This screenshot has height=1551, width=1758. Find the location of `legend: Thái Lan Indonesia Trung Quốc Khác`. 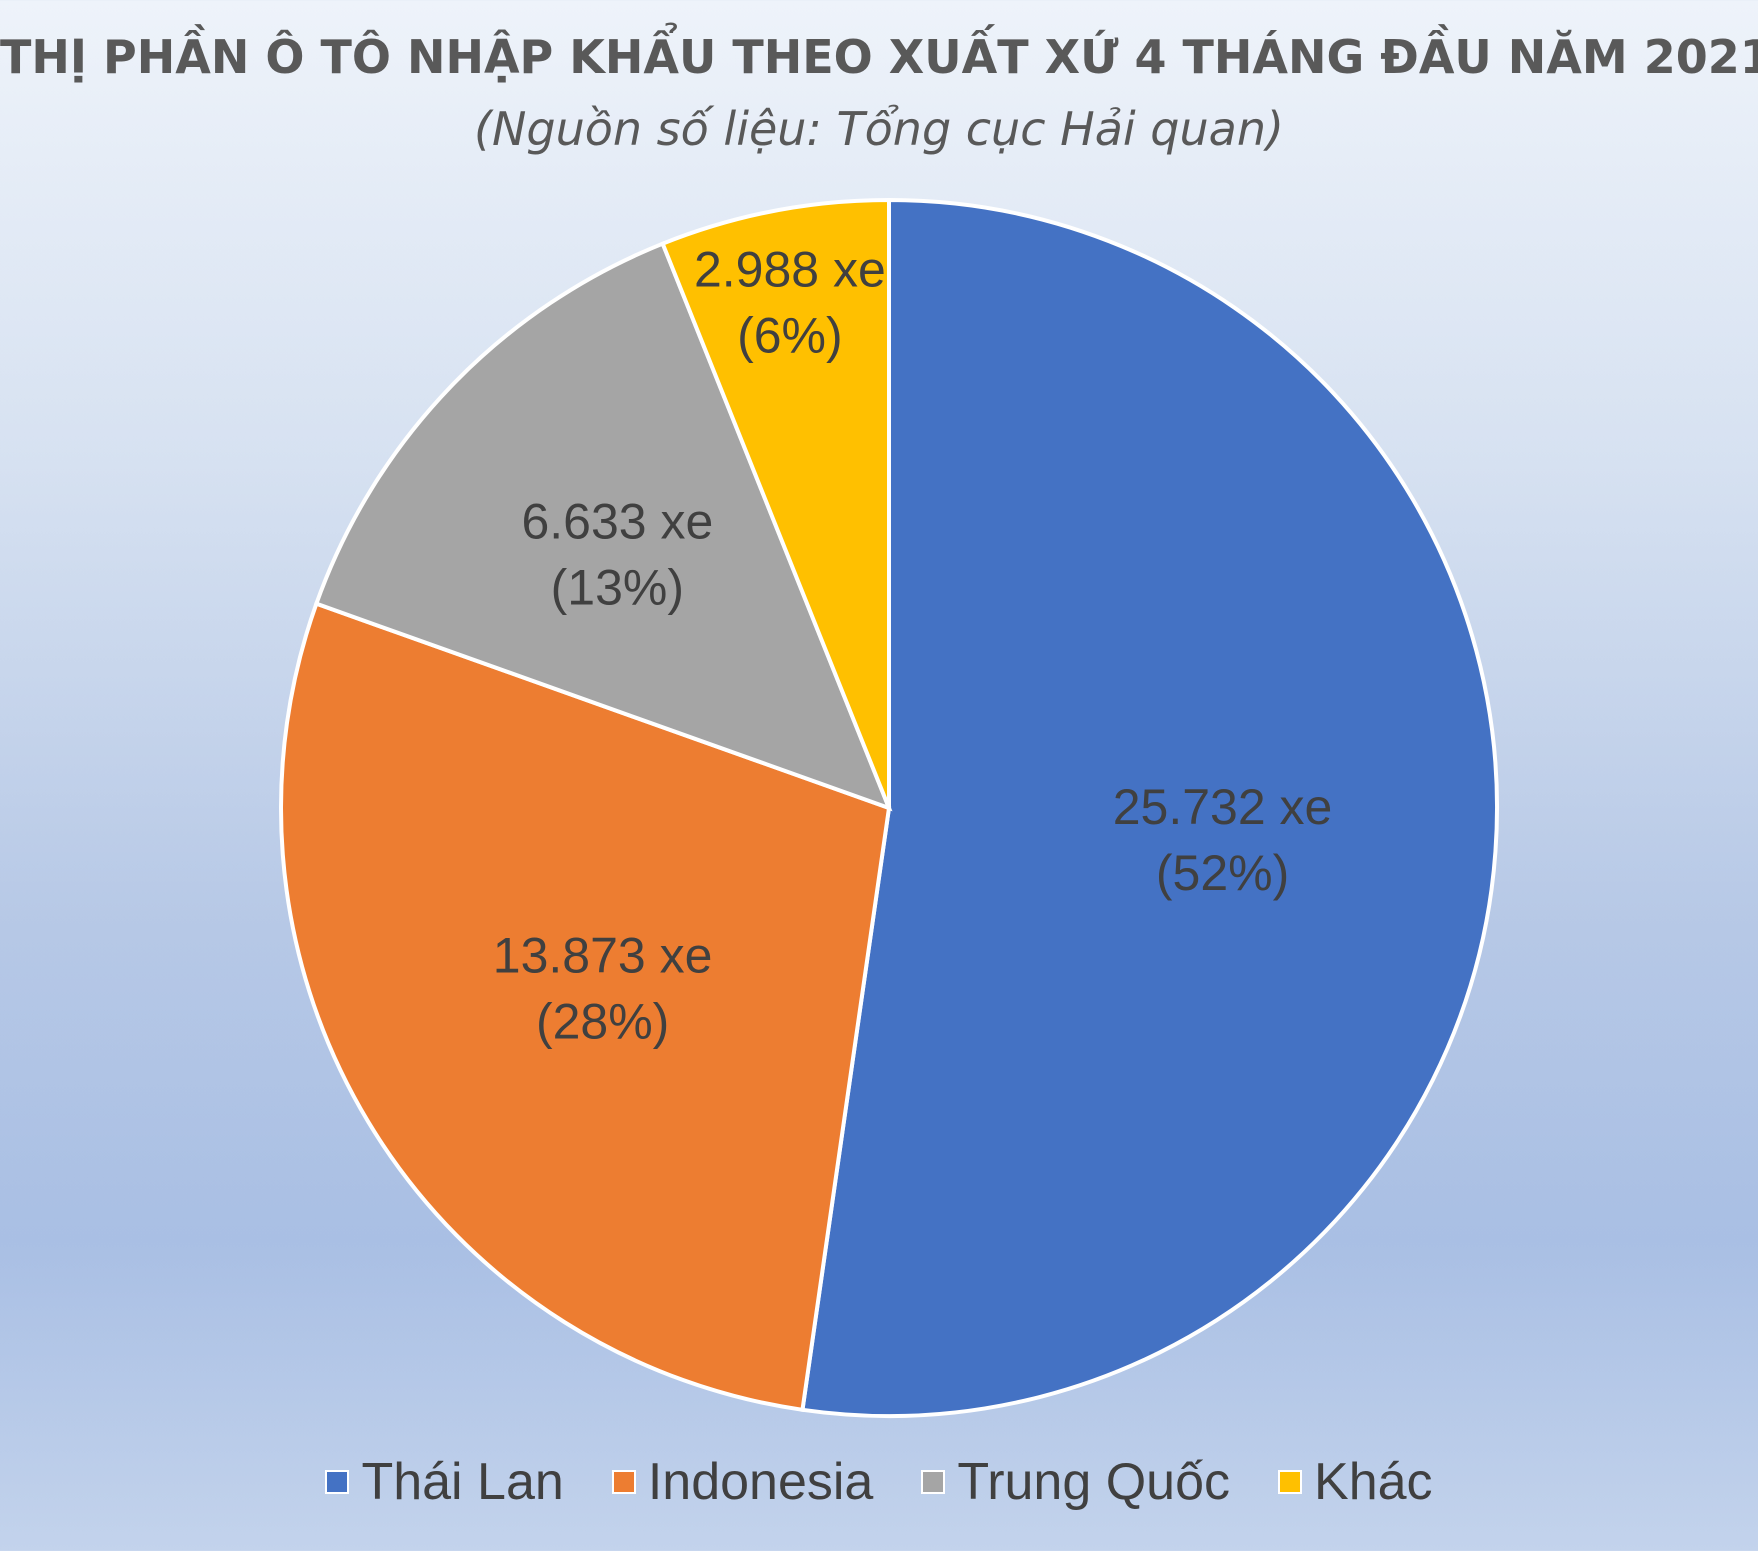

legend: Thái Lan Indonesia Trung Quốc Khác is located at coordinates (879, 1482).